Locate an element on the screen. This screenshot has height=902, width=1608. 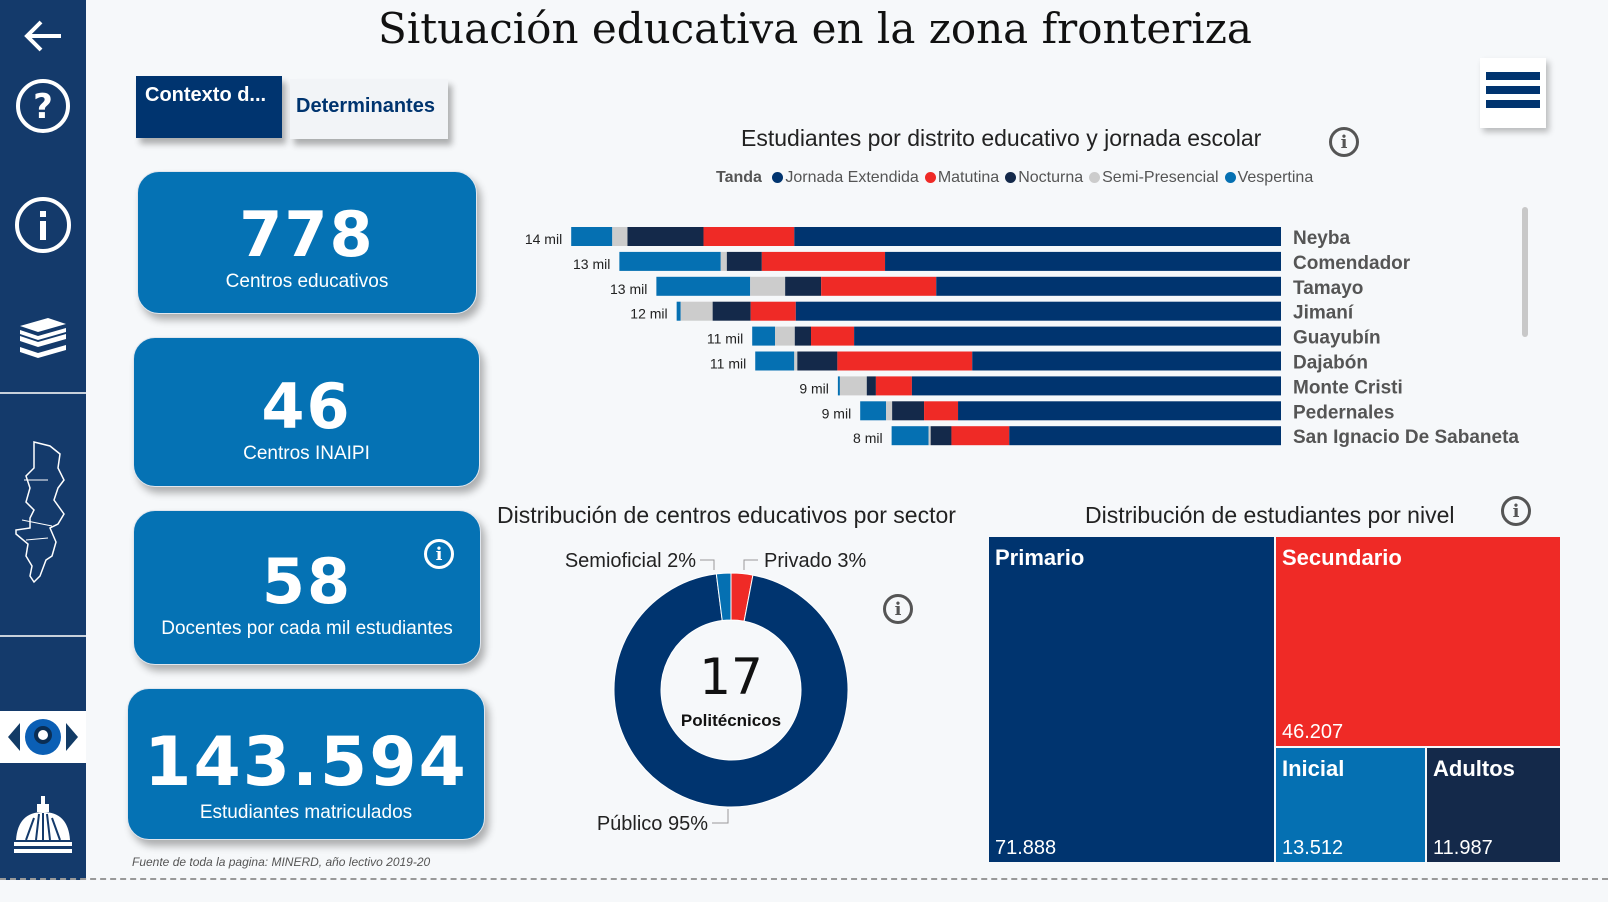
sidebar: ? is located at coordinates (43, 440).